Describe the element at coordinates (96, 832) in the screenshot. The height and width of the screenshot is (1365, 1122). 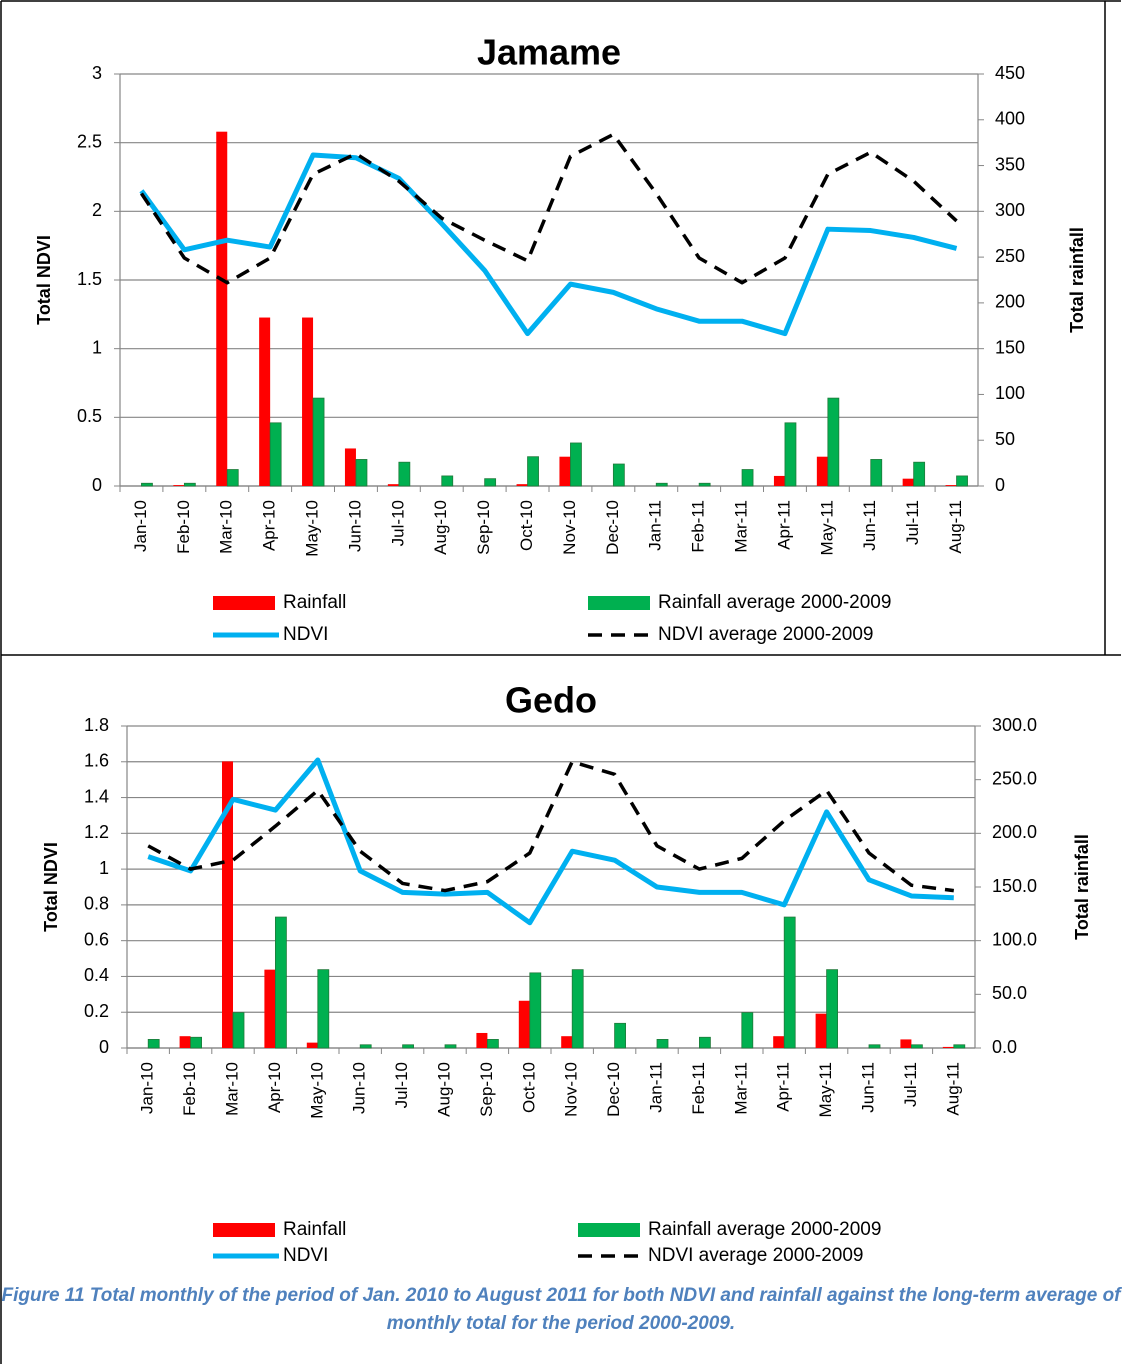
I see `y-tick-label: 1.2` at that location.